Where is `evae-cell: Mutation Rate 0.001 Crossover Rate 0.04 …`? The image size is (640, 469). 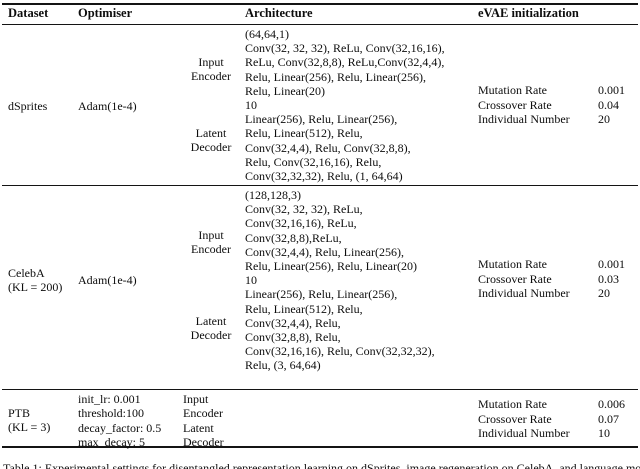 evae-cell: Mutation Rate 0.001 Crossover Rate 0.04 … is located at coordinates (558, 105).